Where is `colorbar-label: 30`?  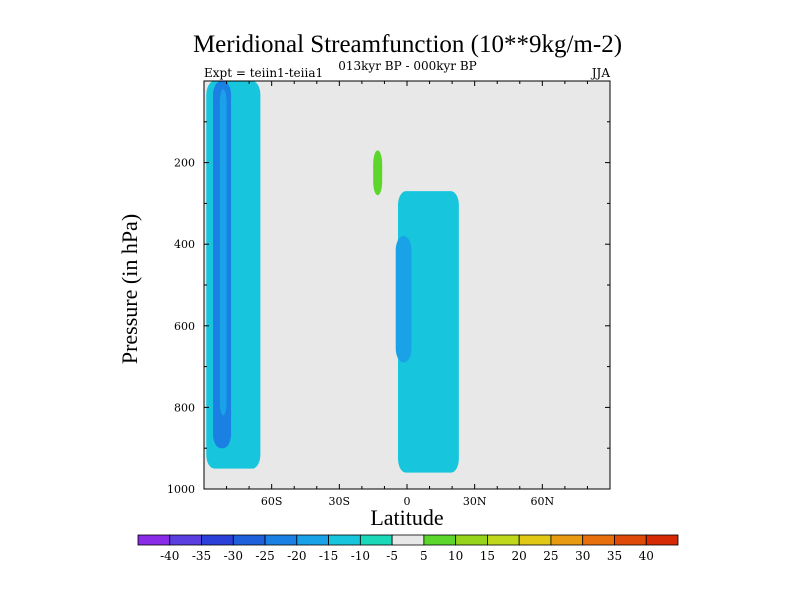
colorbar-label: 30 is located at coordinates (582, 556).